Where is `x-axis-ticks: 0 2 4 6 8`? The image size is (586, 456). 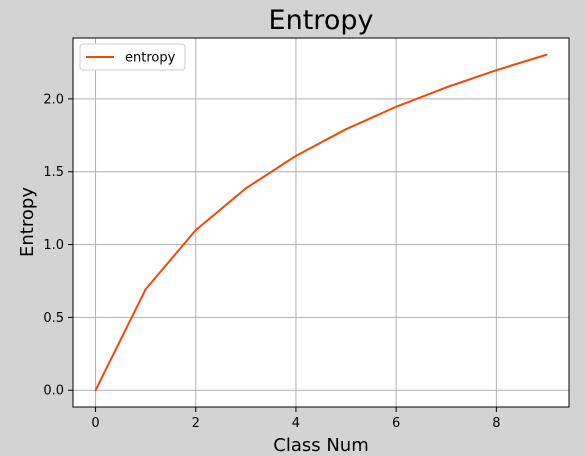 x-axis-ticks: 0 2 4 6 8 is located at coordinates (295, 419).